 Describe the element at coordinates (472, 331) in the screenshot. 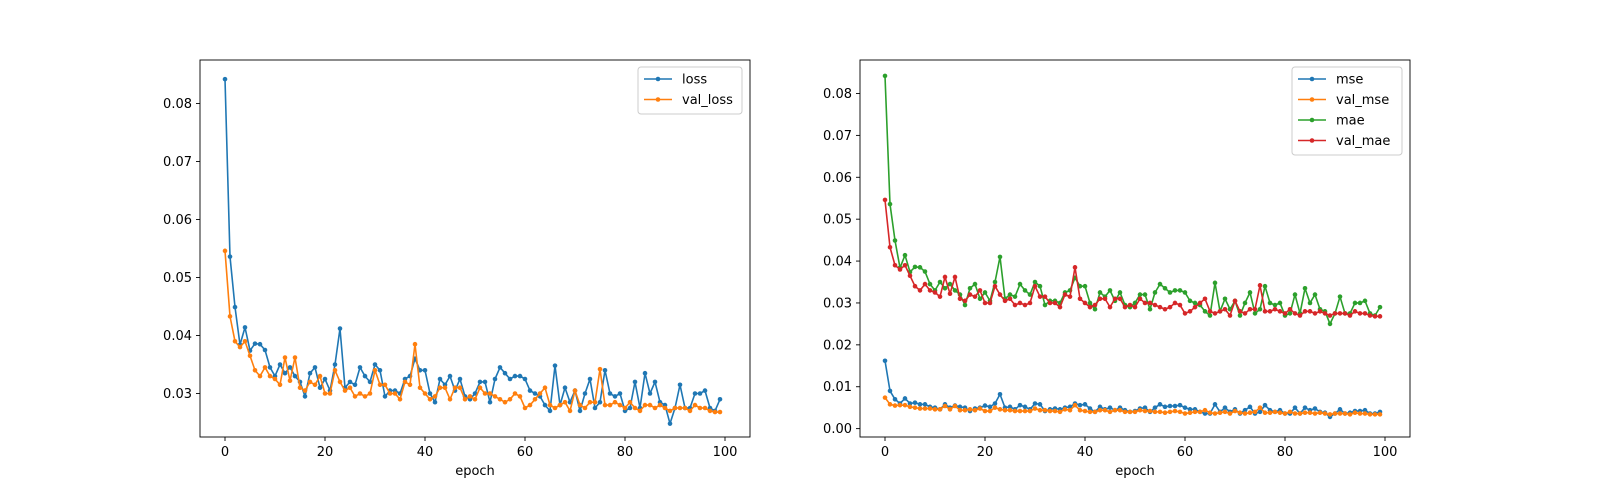

I see `series-line-val_loss` at that location.